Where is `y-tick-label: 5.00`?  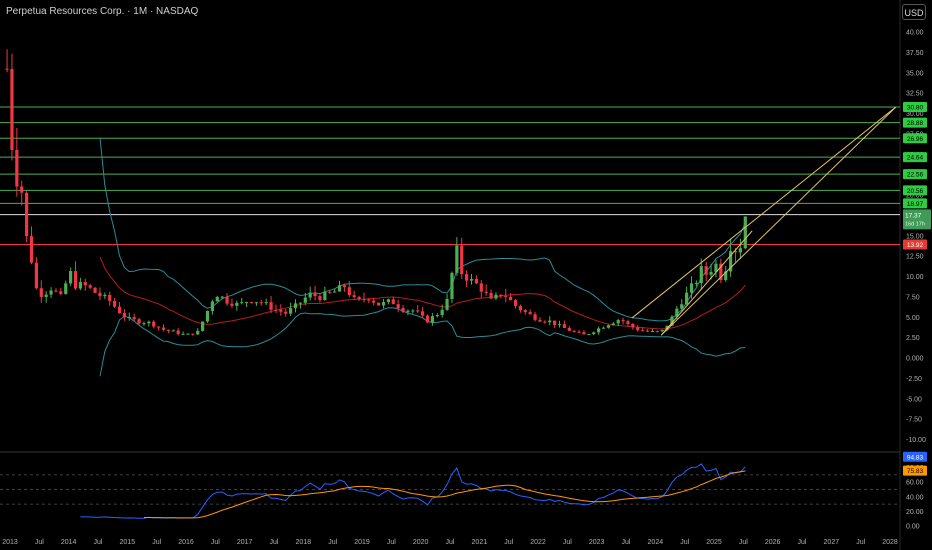
y-tick-label: 5.00 is located at coordinates (913, 318).